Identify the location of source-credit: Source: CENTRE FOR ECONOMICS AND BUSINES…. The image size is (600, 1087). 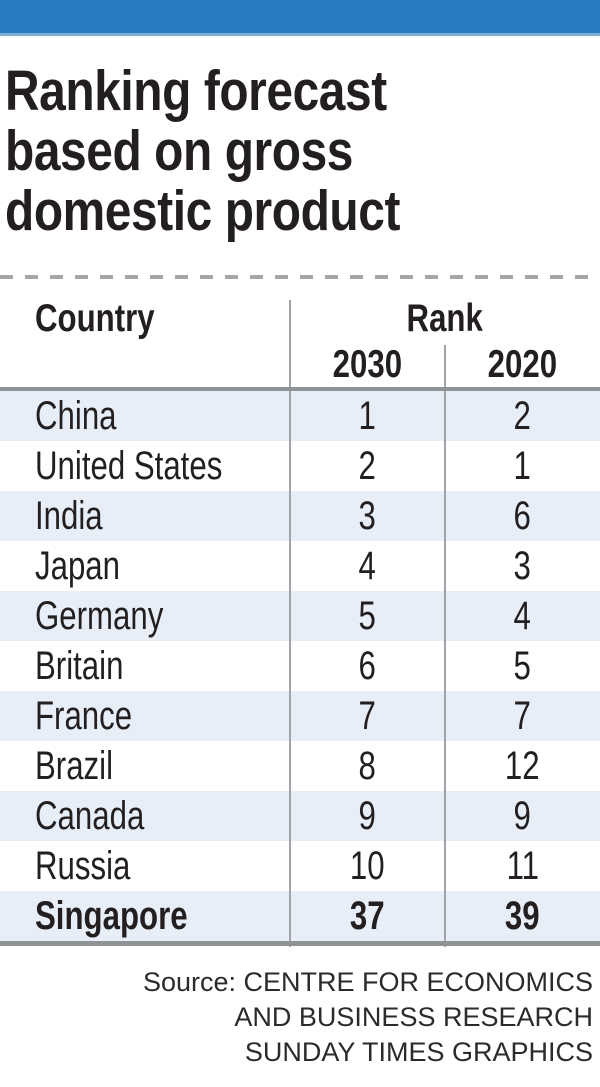
(368, 1017).